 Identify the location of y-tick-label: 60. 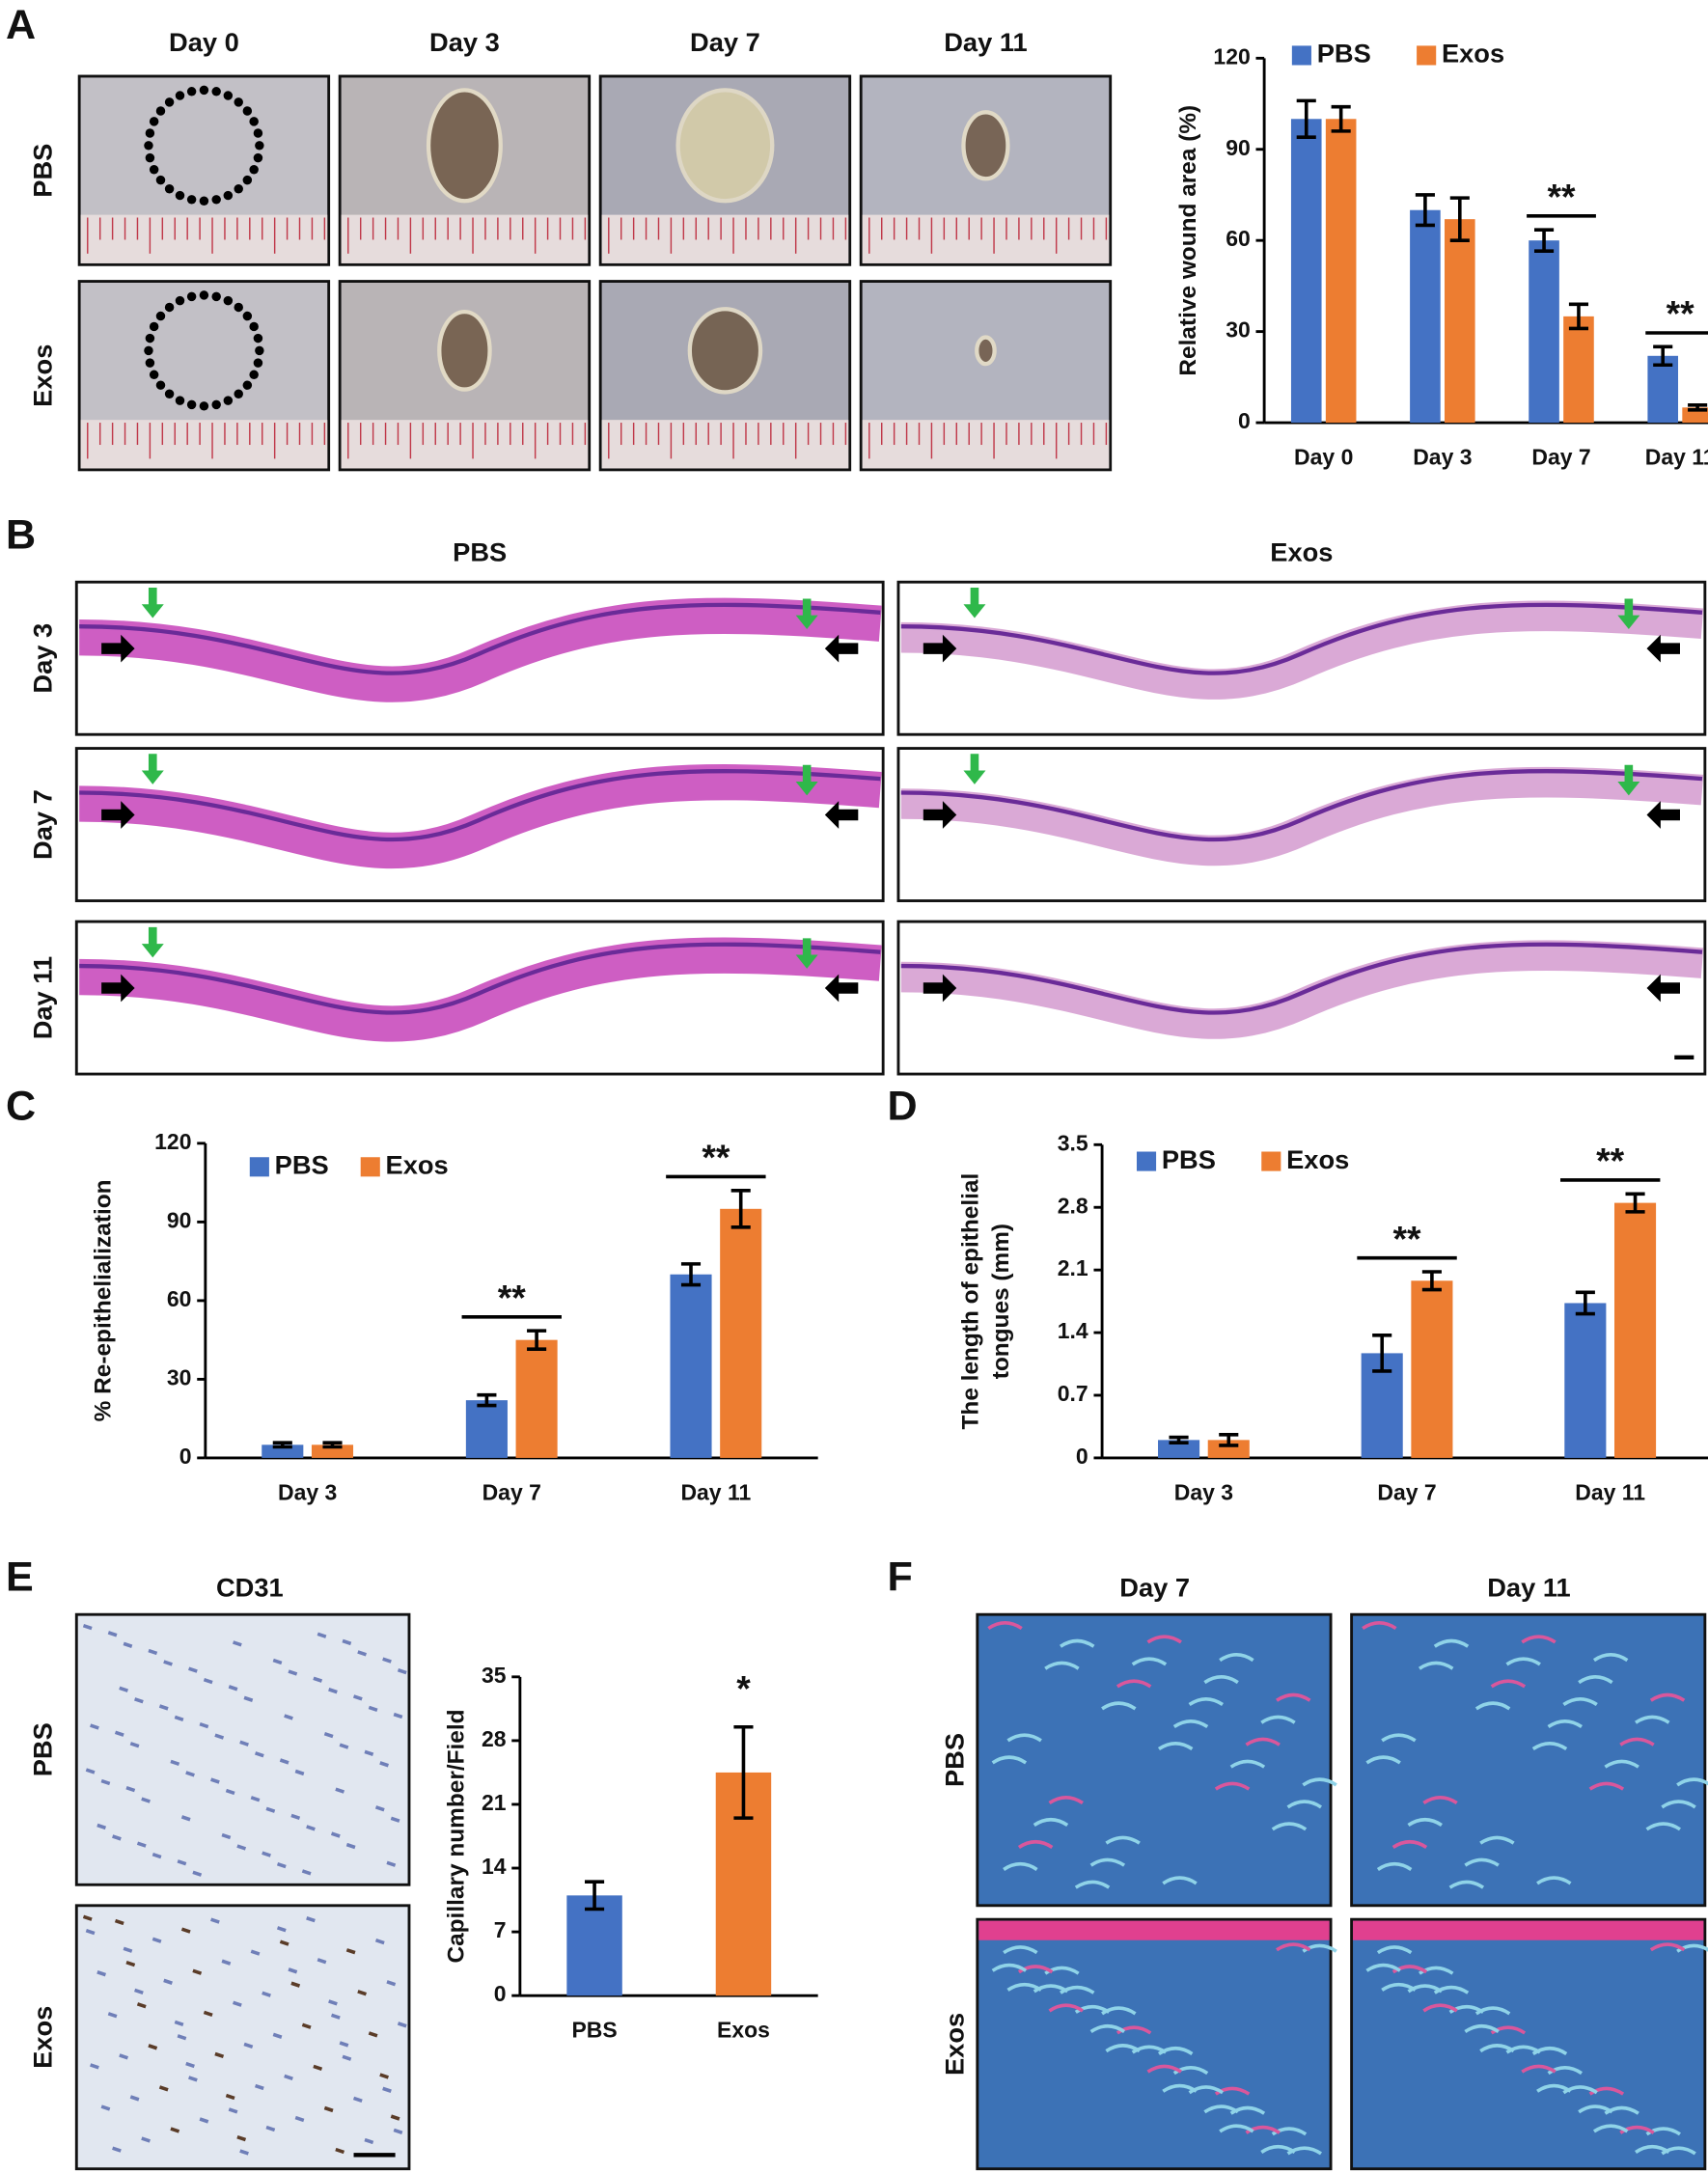
(179, 1298).